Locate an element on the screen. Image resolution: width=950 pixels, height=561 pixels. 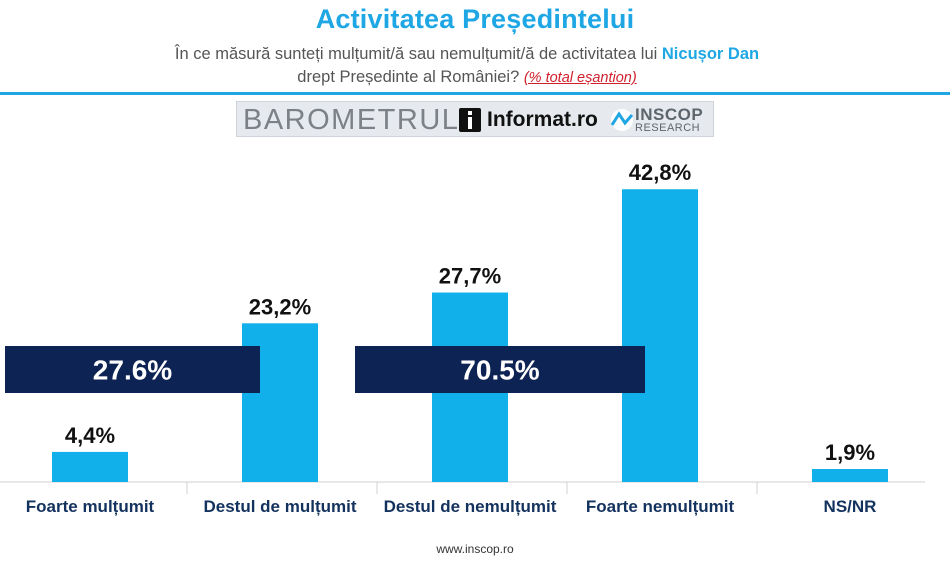
header-divider is located at coordinates (475, 93).